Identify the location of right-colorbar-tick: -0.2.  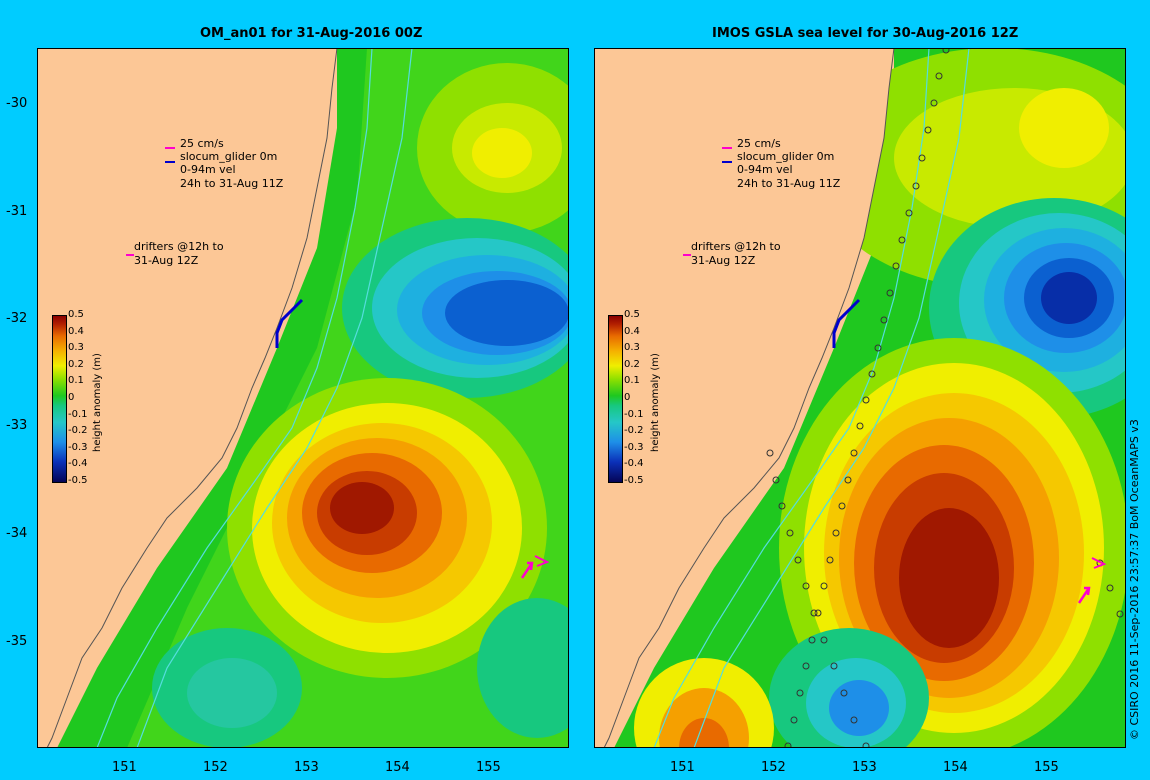
(634, 431).